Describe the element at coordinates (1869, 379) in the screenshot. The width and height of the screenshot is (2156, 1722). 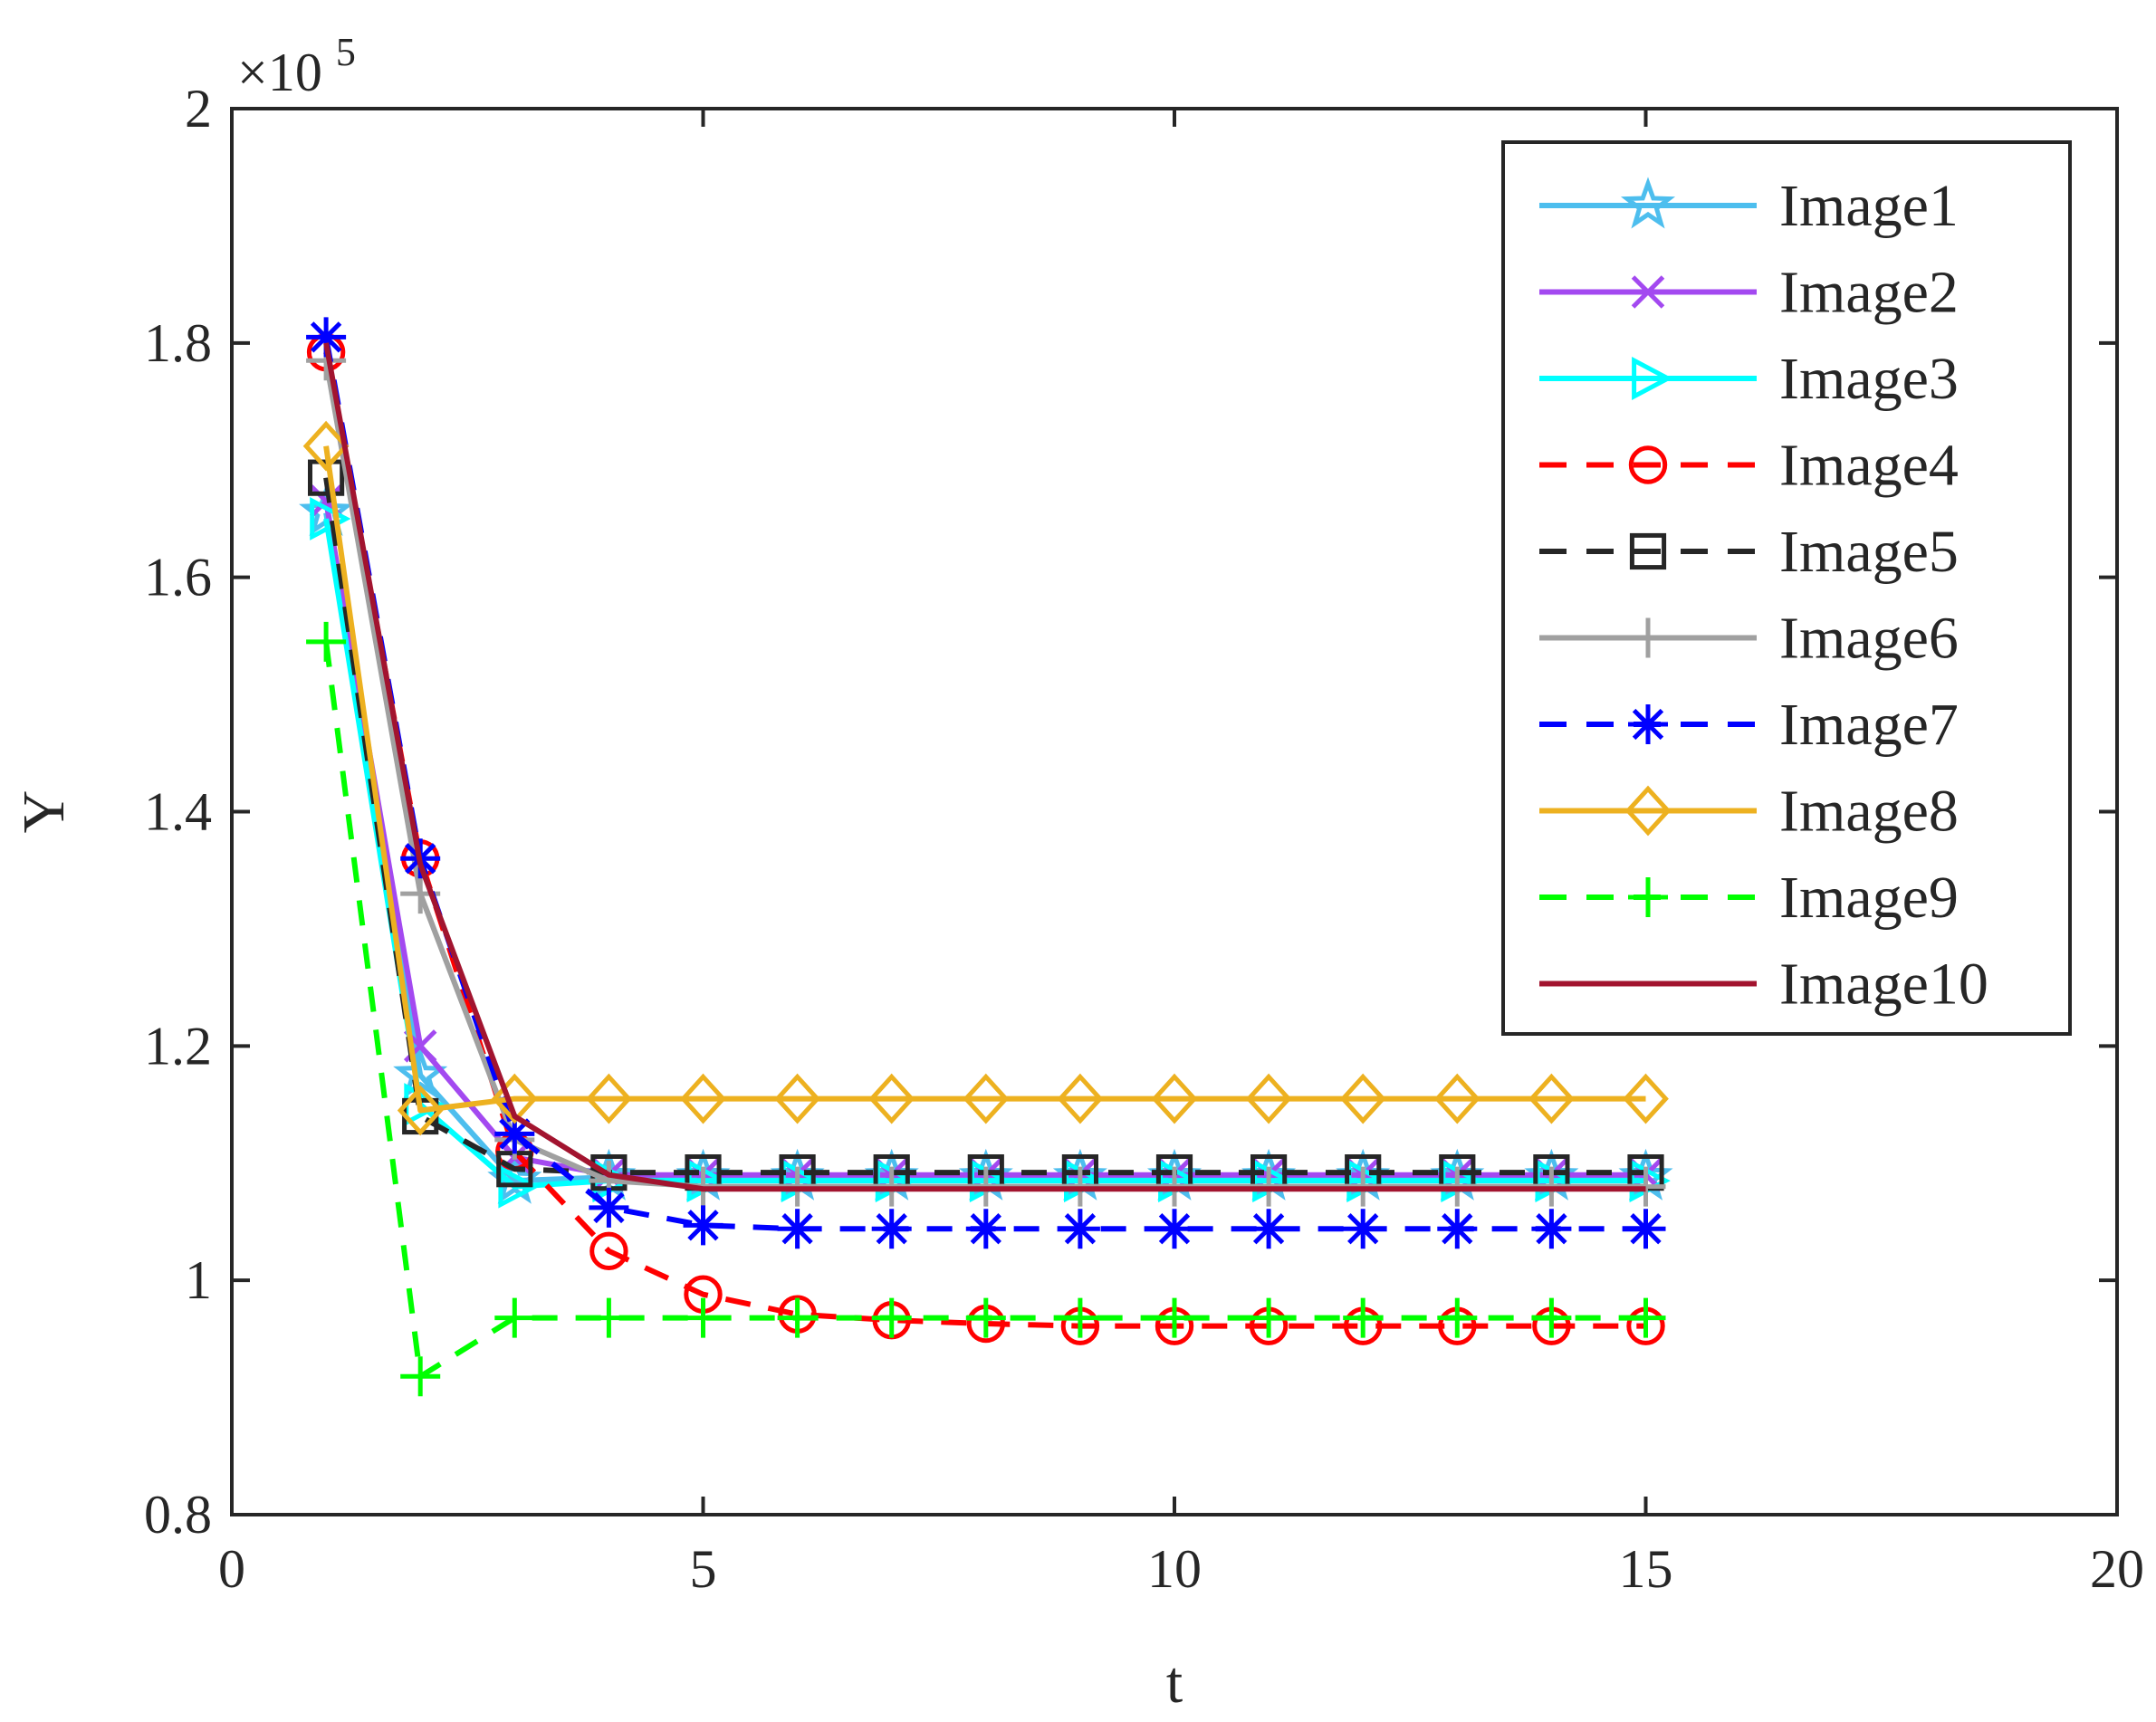
I see `legend-label: Image3` at that location.